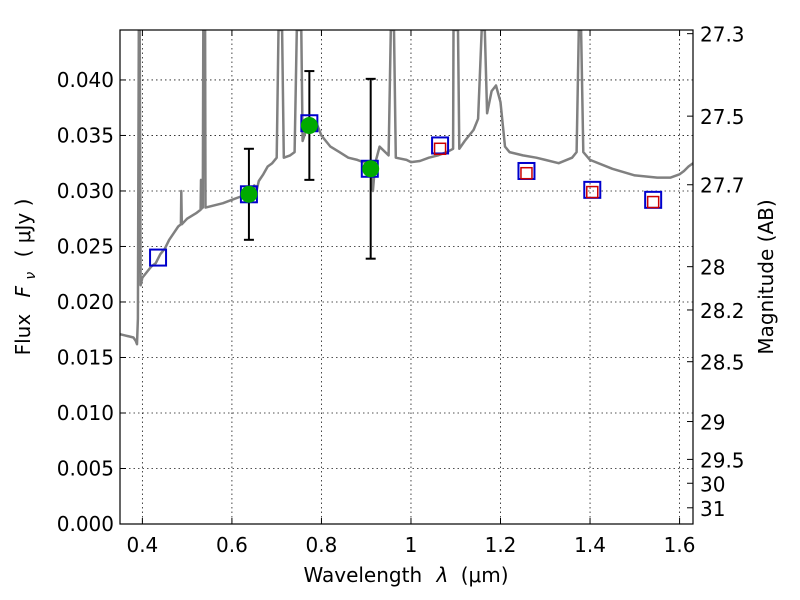 This screenshot has height=600, width=800. What do you see at coordinates (485, 575) in the screenshot?
I see `x-axis-label-unit: (μm)` at bounding box center [485, 575].